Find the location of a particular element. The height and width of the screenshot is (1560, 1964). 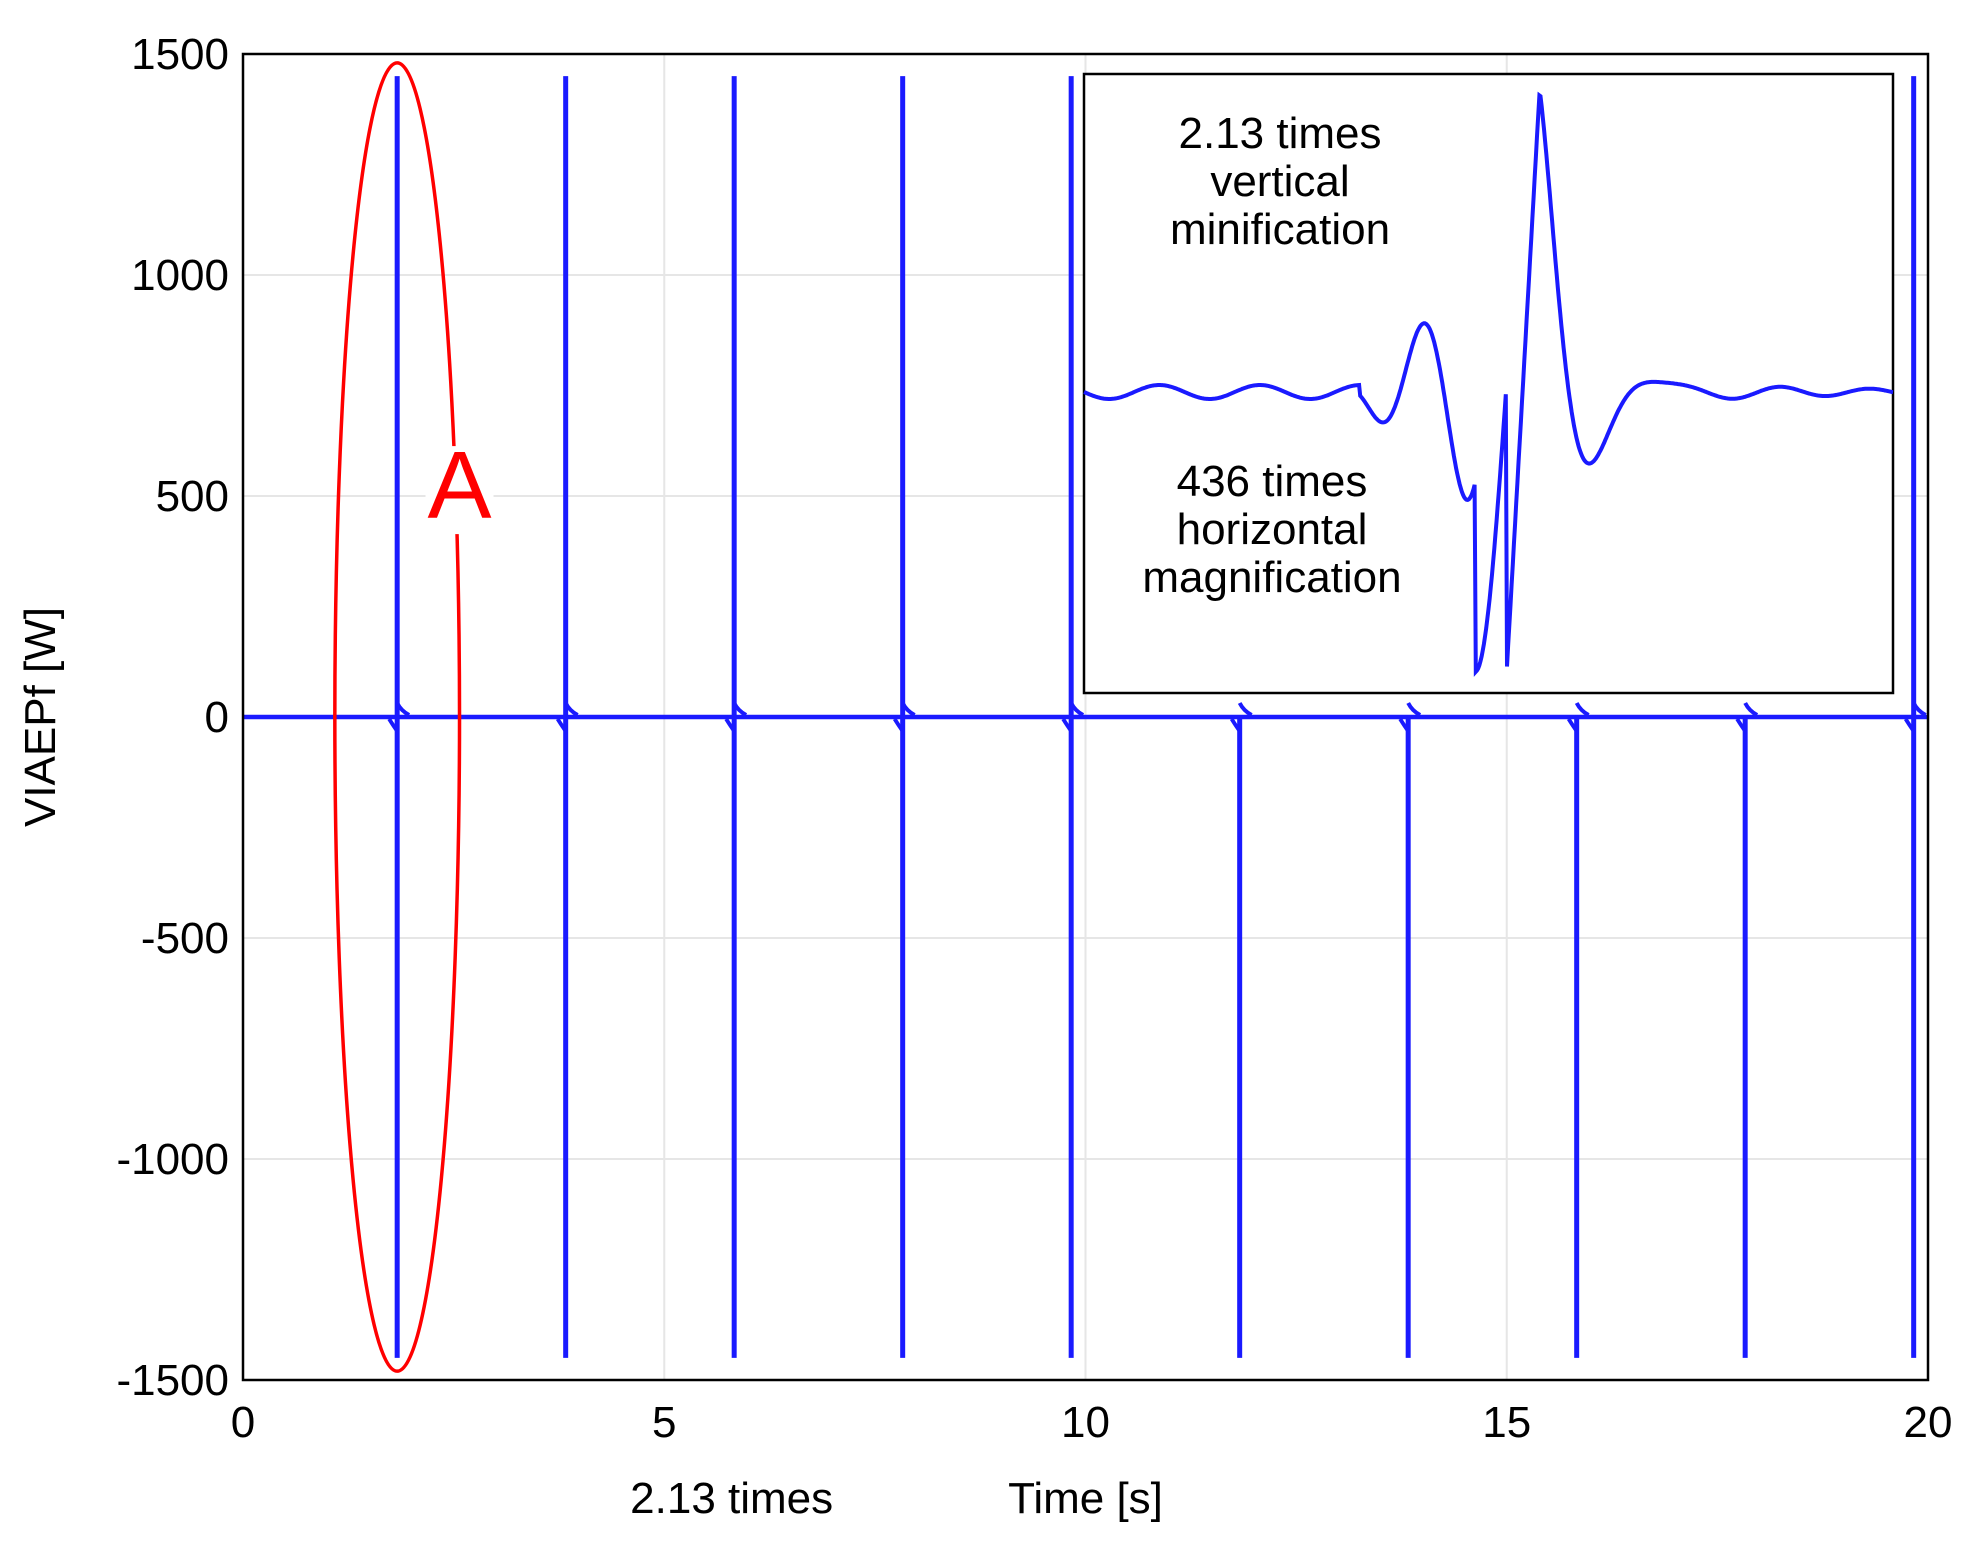

highlight-label-background is located at coordinates (459, 490).